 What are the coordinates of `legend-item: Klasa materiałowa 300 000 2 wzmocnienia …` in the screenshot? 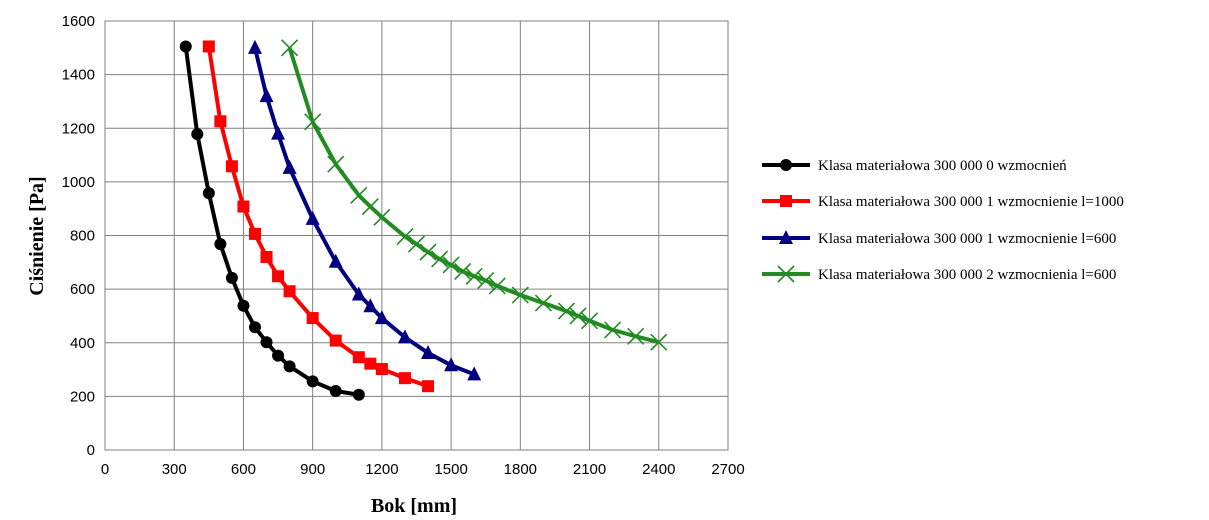 It's located at (939, 274).